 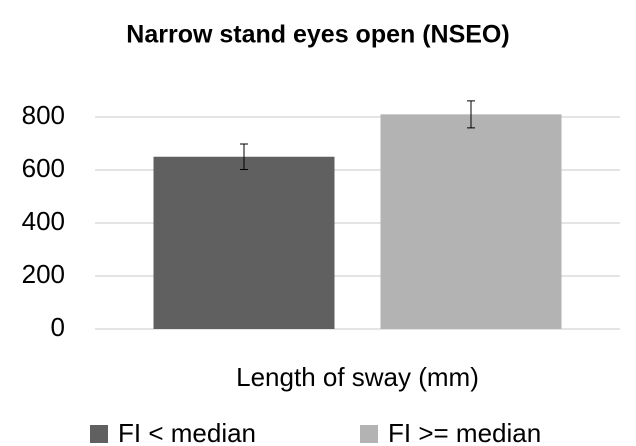 I want to click on x-tick-label: Length of sway (mm), so click(x=357, y=377).